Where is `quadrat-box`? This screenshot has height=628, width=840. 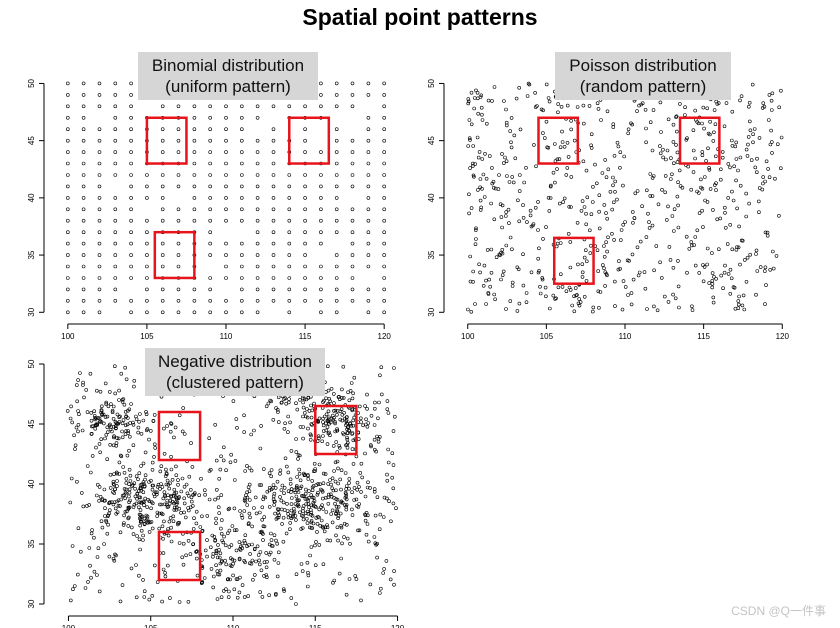
quadrat-box is located at coordinates (558, 140).